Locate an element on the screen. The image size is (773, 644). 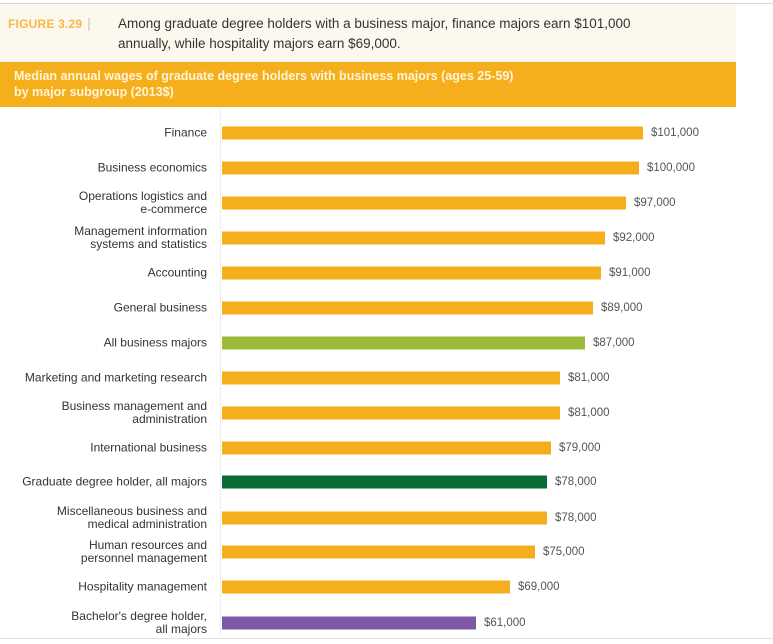
chart-row: International business $79,000 is located at coordinates (386, 448).